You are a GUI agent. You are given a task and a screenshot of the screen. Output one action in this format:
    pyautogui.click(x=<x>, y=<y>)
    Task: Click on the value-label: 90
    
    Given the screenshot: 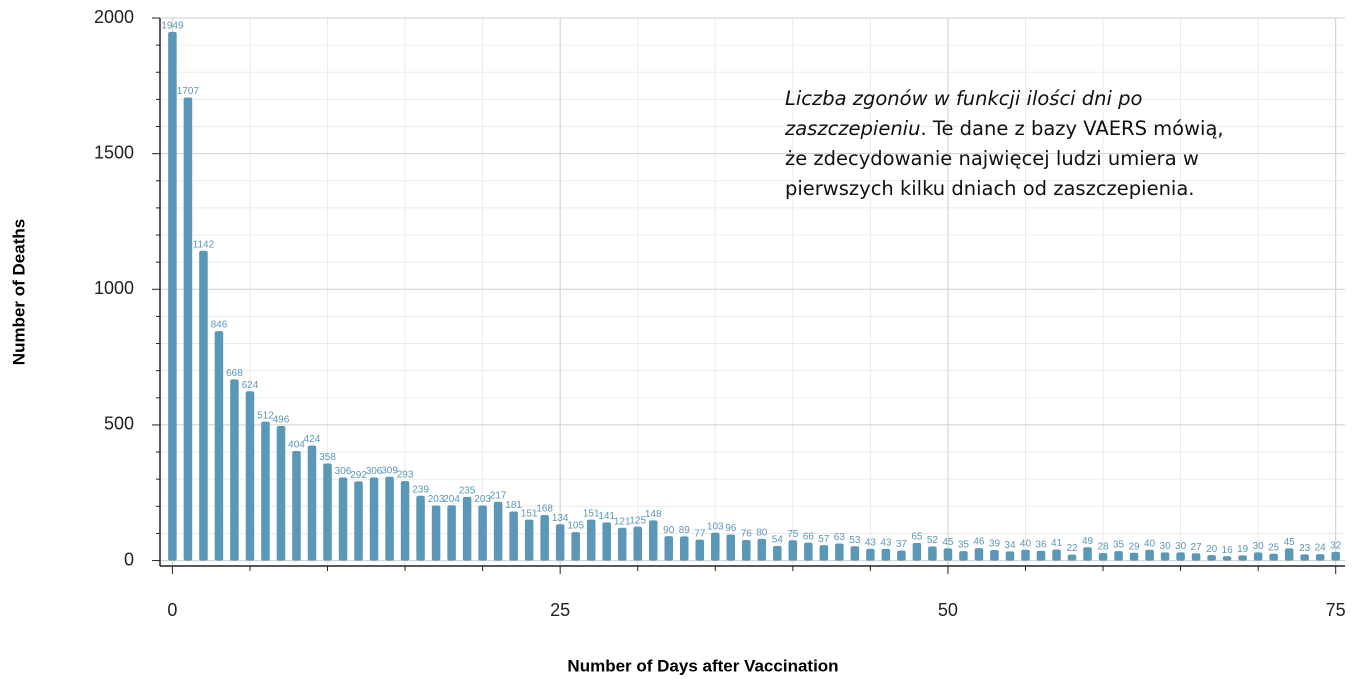 What is the action you would take?
    pyautogui.click(x=669, y=530)
    